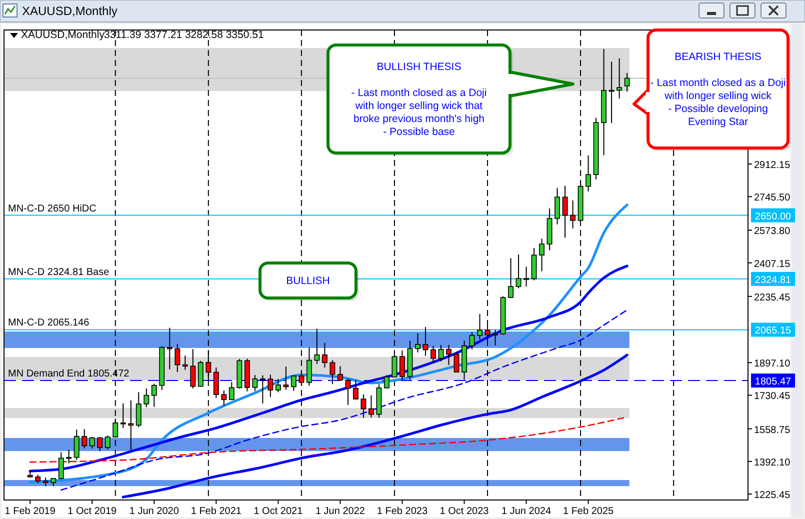 This screenshot has height=519, width=805. What do you see at coordinates (772, 364) in the screenshot?
I see `y-tick-label: 1897.10` at bounding box center [772, 364].